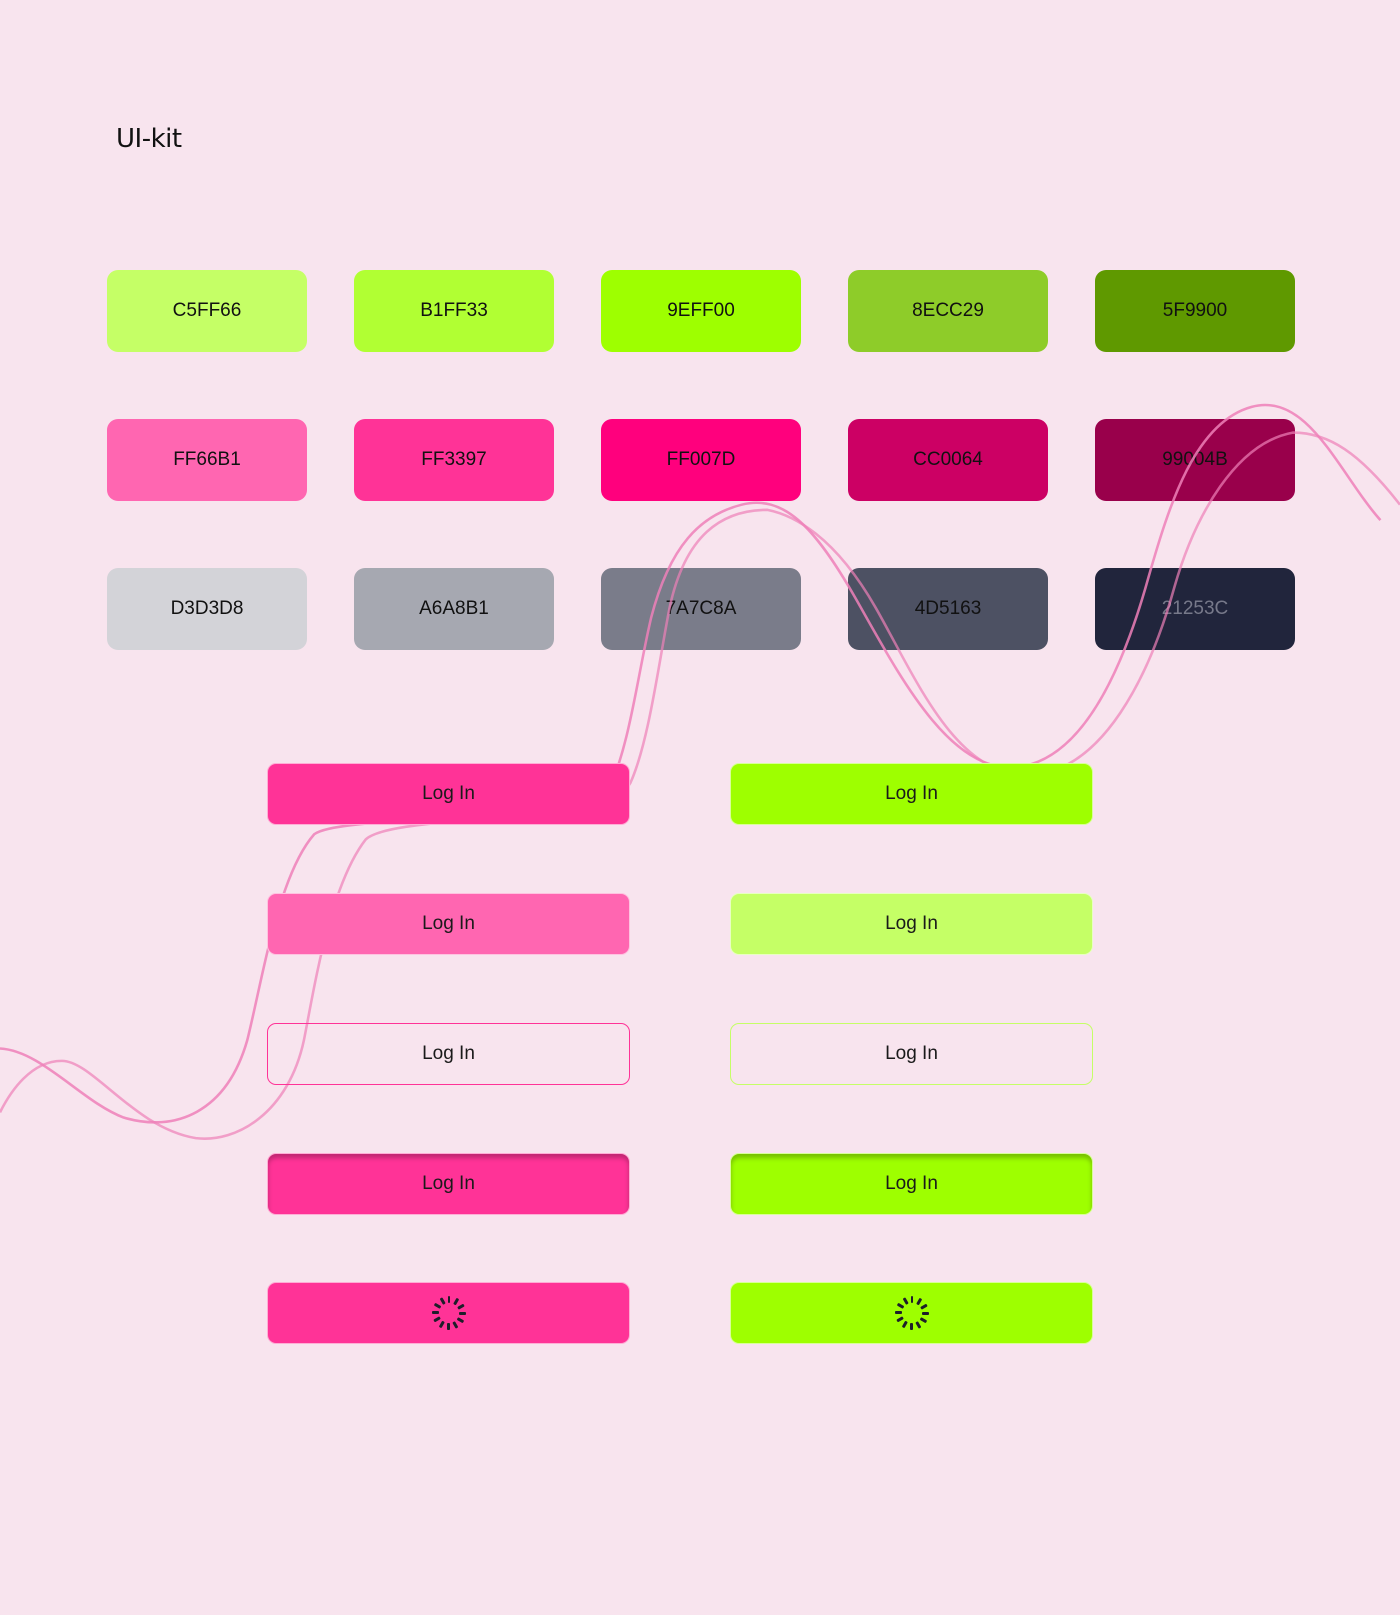 The height and width of the screenshot is (1615, 1400). I want to click on color-swatch: FF3397, so click(454, 460).